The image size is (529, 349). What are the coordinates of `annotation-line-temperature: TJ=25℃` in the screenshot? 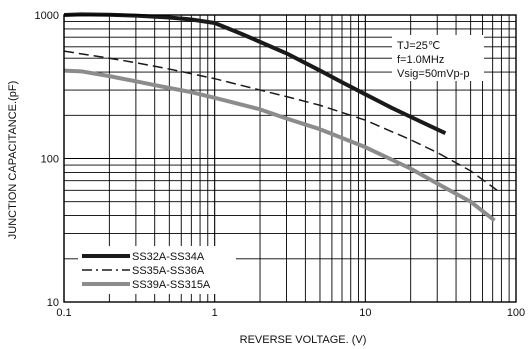 It's located at (418, 46).